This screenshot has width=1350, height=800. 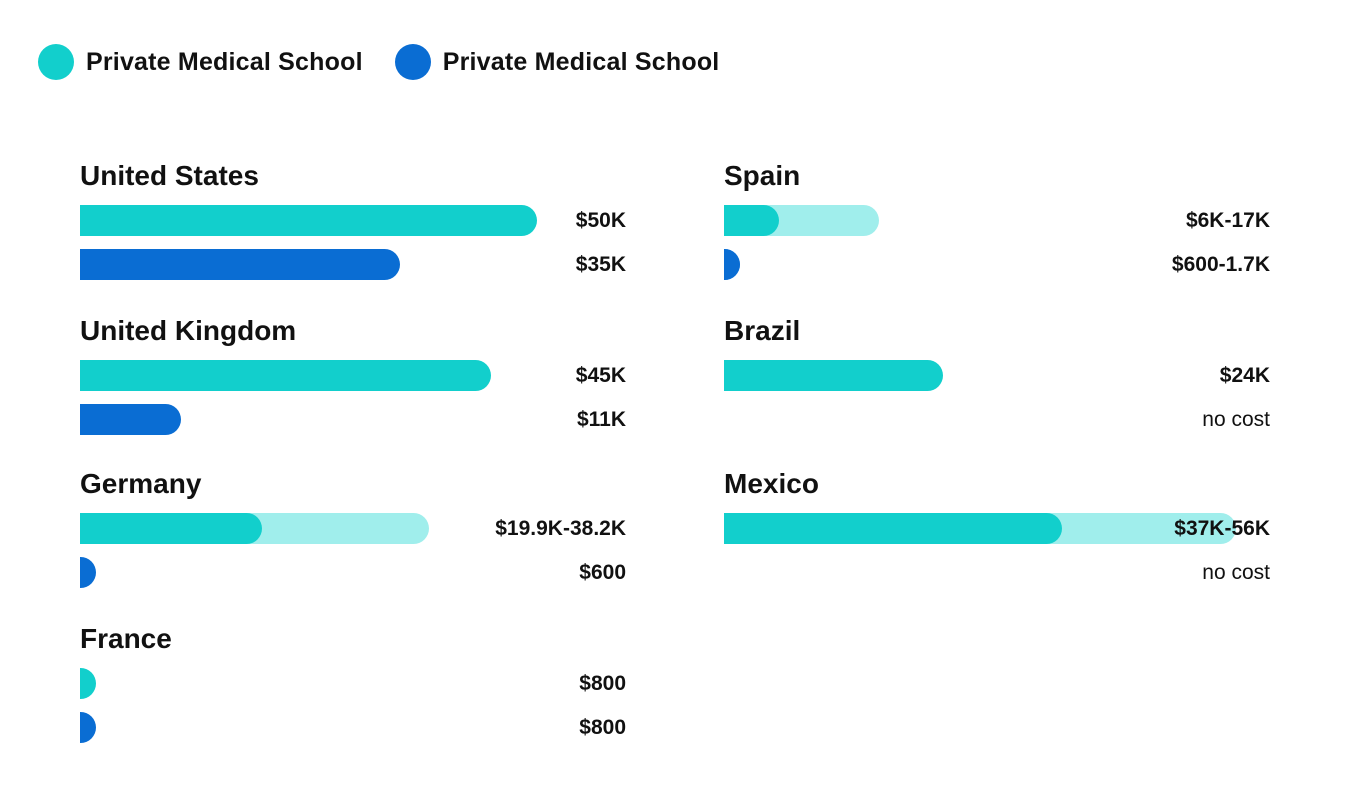 I want to click on legend-label-series-1: Private Medical School, so click(x=224, y=61).